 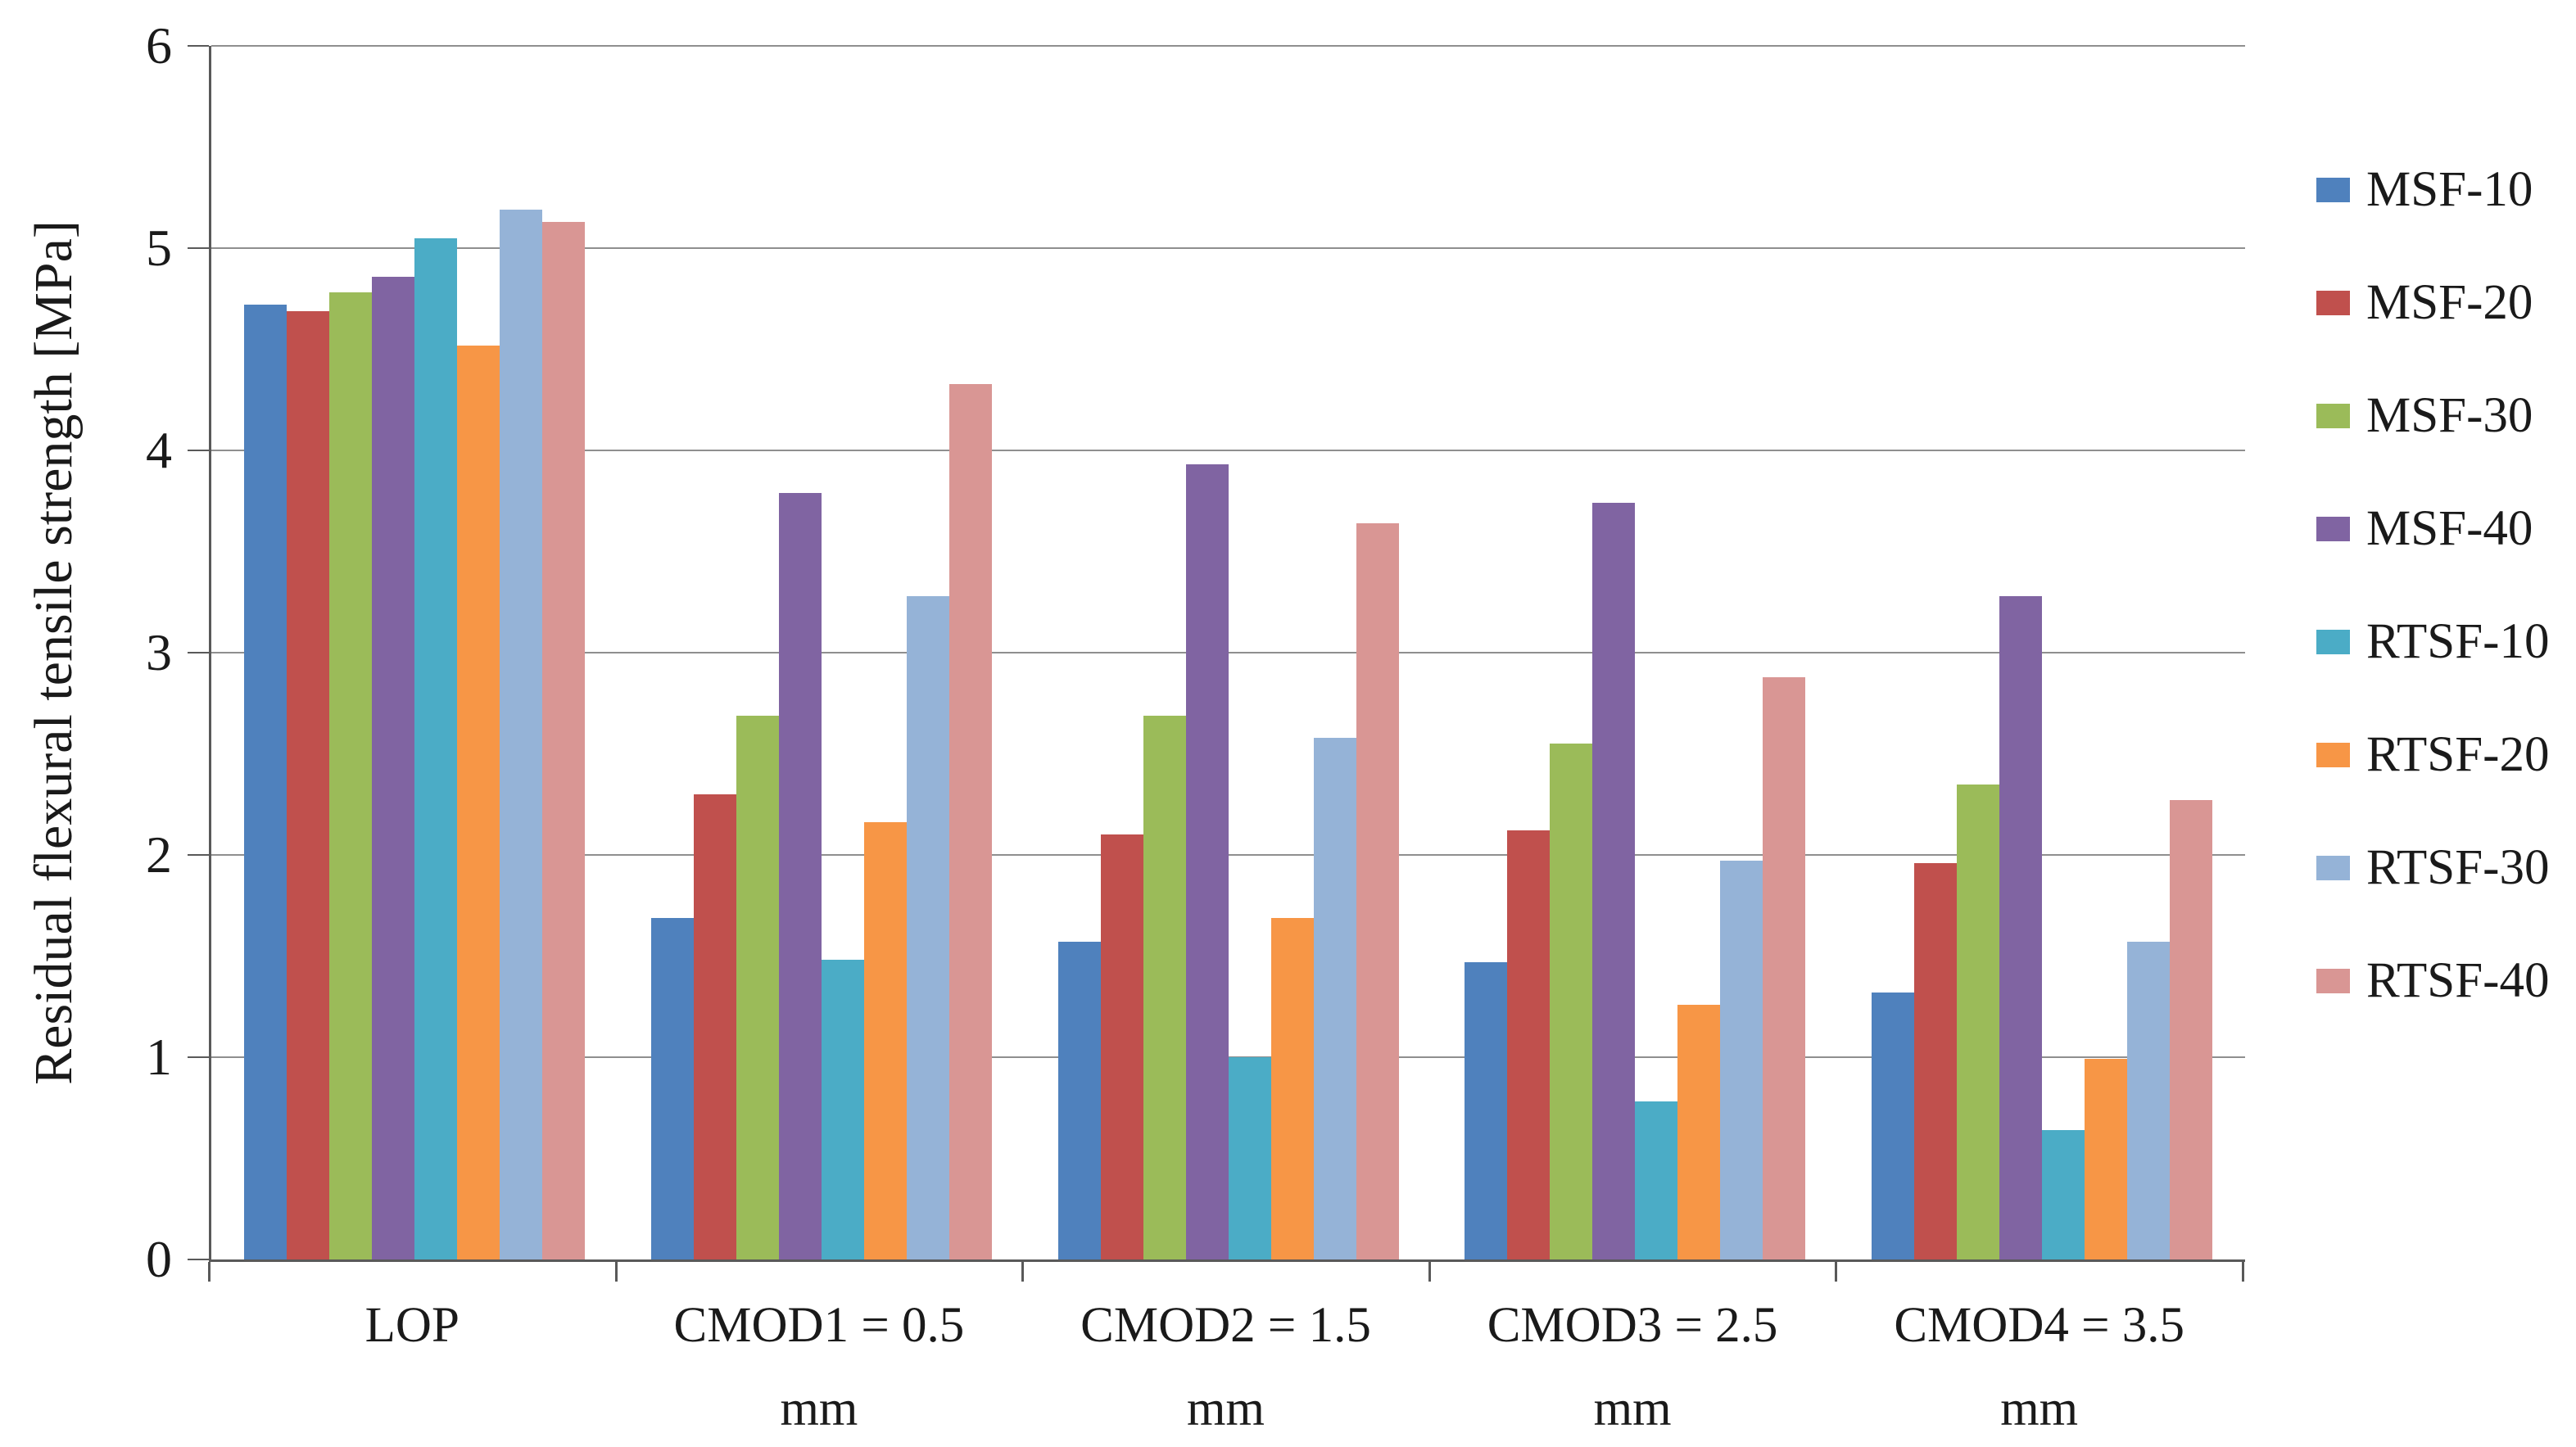 I want to click on x-label-CMOD3: CMOD3 = 2.5 mm, so click(x=1632, y=1365).